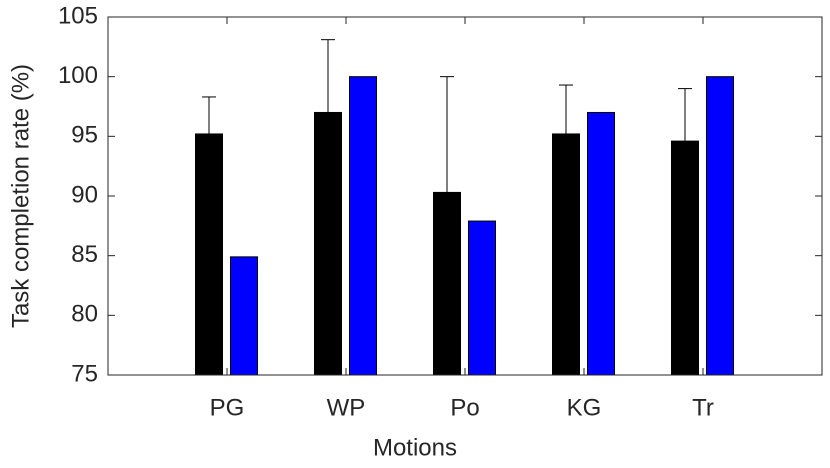 The height and width of the screenshot is (468, 830). Describe the element at coordinates (78, 75) in the screenshot. I see `y-tick-label: 100` at that location.